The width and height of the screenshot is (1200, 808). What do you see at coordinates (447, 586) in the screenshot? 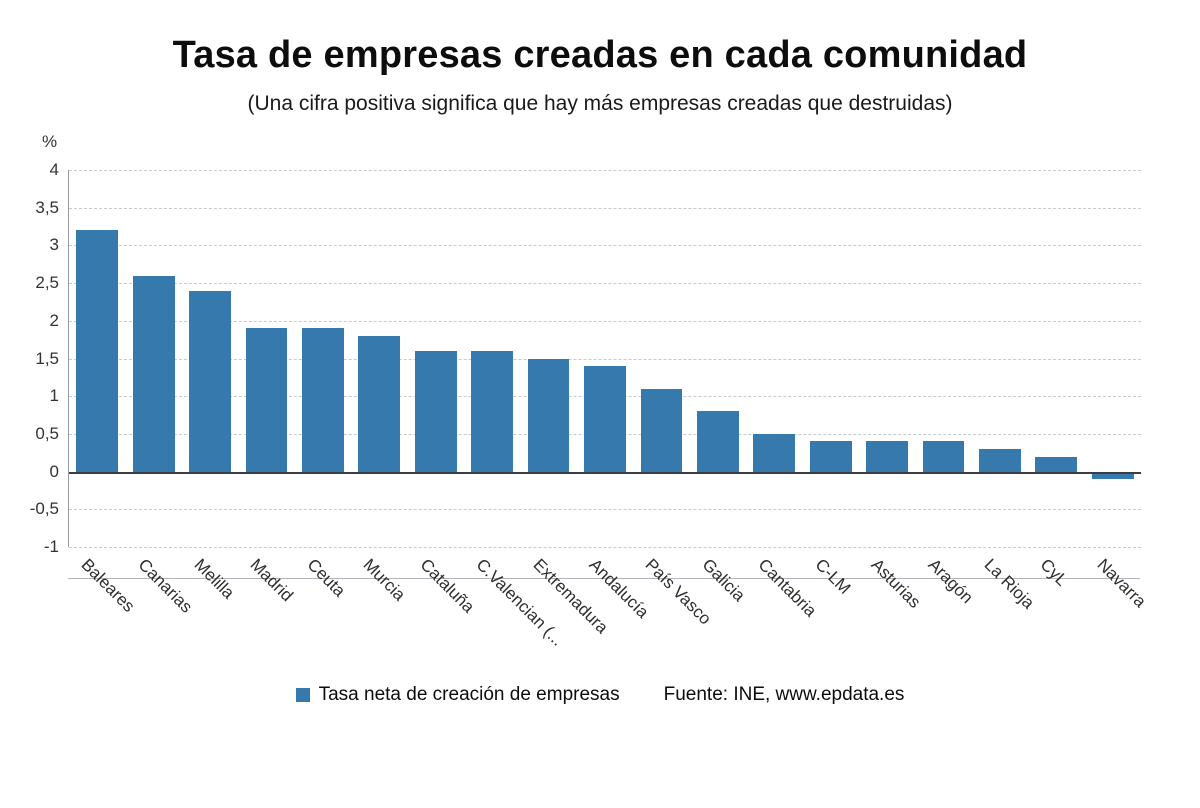
I see `x-axis-label: Cataluña` at bounding box center [447, 586].